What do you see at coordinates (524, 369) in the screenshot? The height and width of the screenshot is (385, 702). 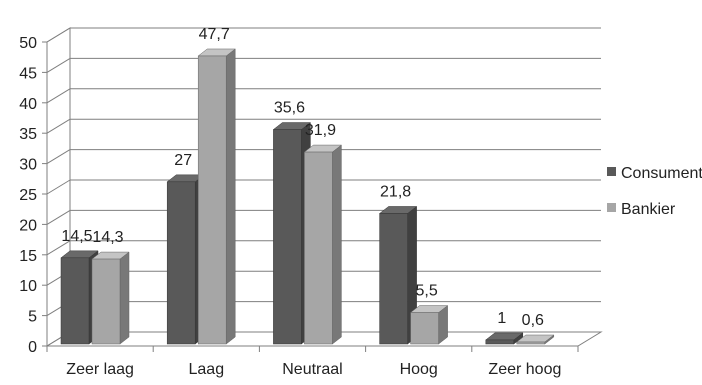 I see `x-tick-label: Zeer hoog` at bounding box center [524, 369].